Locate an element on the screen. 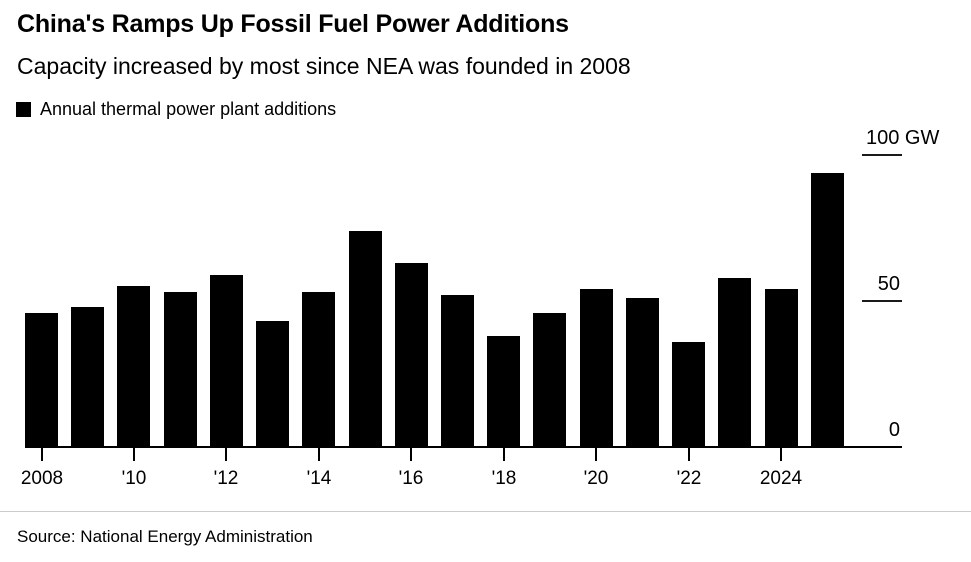  x-tick-label-2022: '22 is located at coordinates (689, 478).